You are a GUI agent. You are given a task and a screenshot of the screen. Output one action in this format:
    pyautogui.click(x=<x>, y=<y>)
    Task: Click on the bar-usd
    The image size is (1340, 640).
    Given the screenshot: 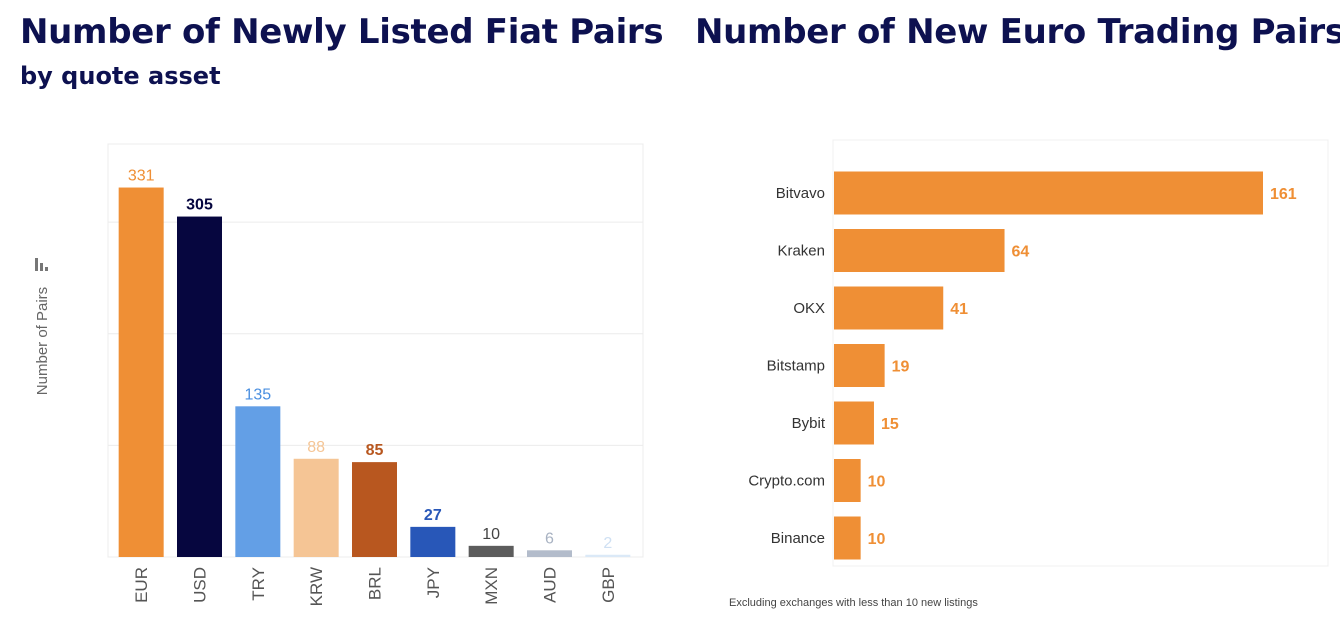 What is the action you would take?
    pyautogui.click(x=199, y=386)
    